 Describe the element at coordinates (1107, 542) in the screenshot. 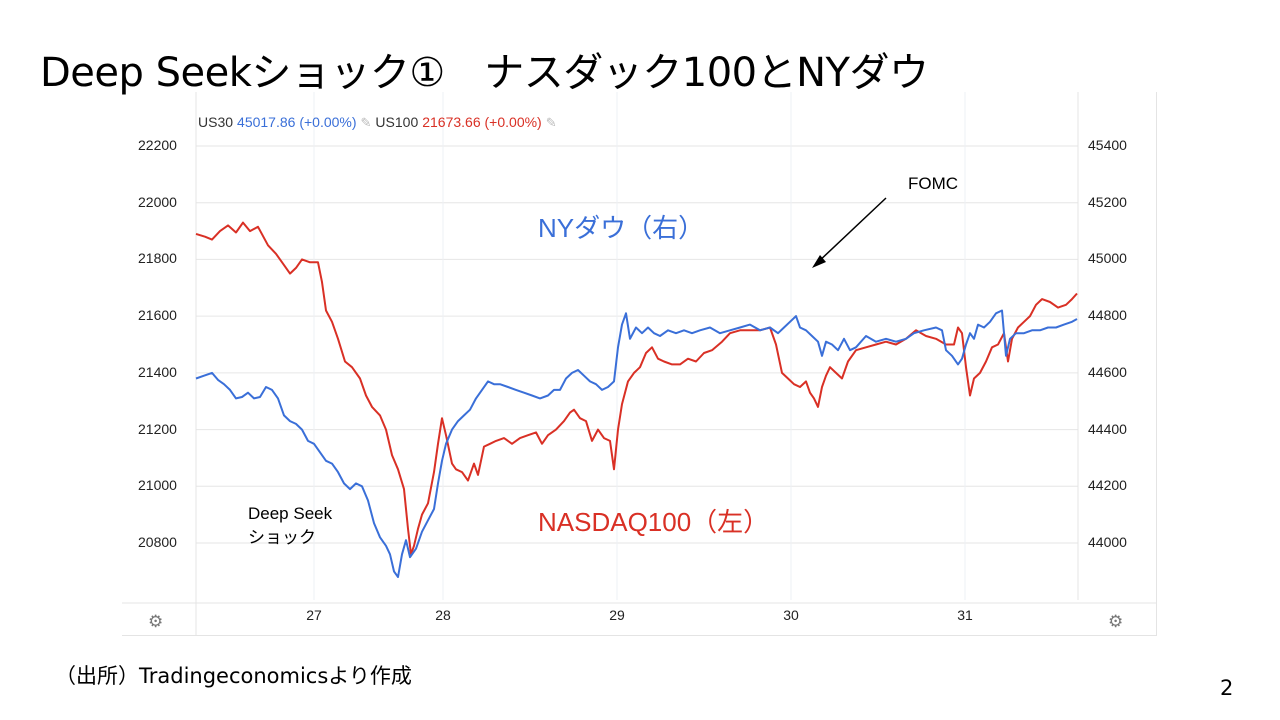

I see `y-right-tick: 44000` at that location.